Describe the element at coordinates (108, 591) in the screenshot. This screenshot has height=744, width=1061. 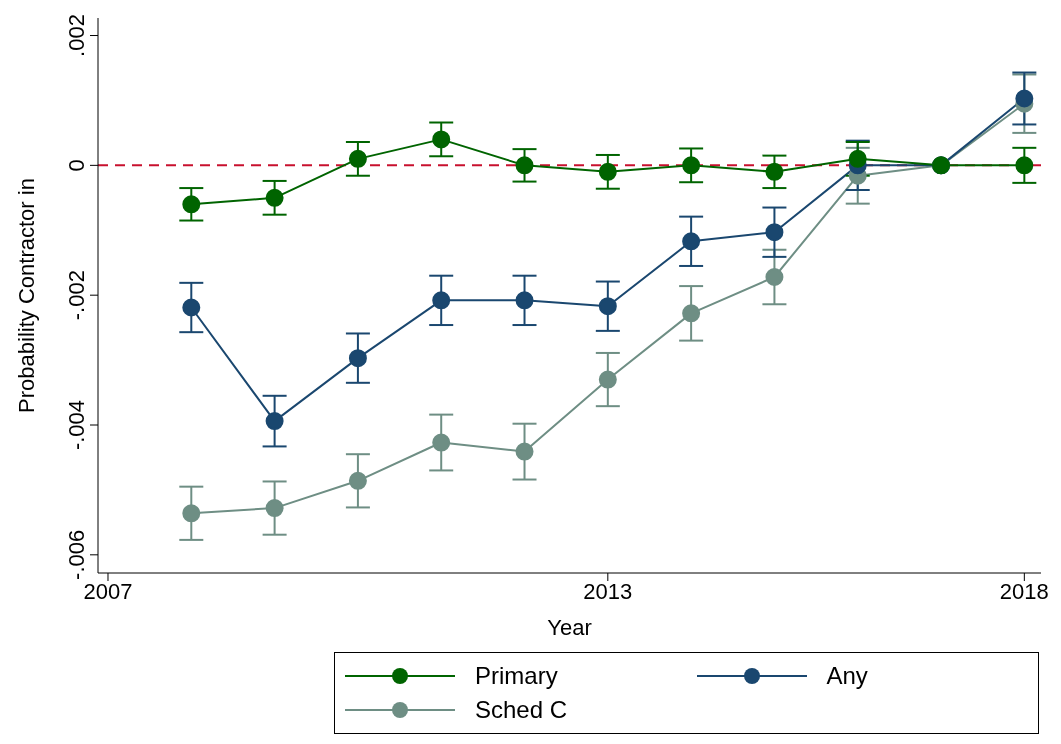
I see `x-tick-label: 2007` at that location.